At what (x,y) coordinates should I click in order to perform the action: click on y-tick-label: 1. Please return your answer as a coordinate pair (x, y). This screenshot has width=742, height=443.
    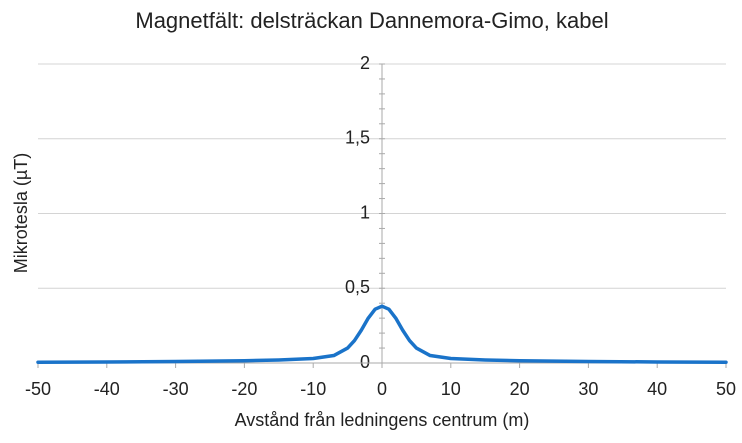
    Looking at the image, I should click on (365, 212).